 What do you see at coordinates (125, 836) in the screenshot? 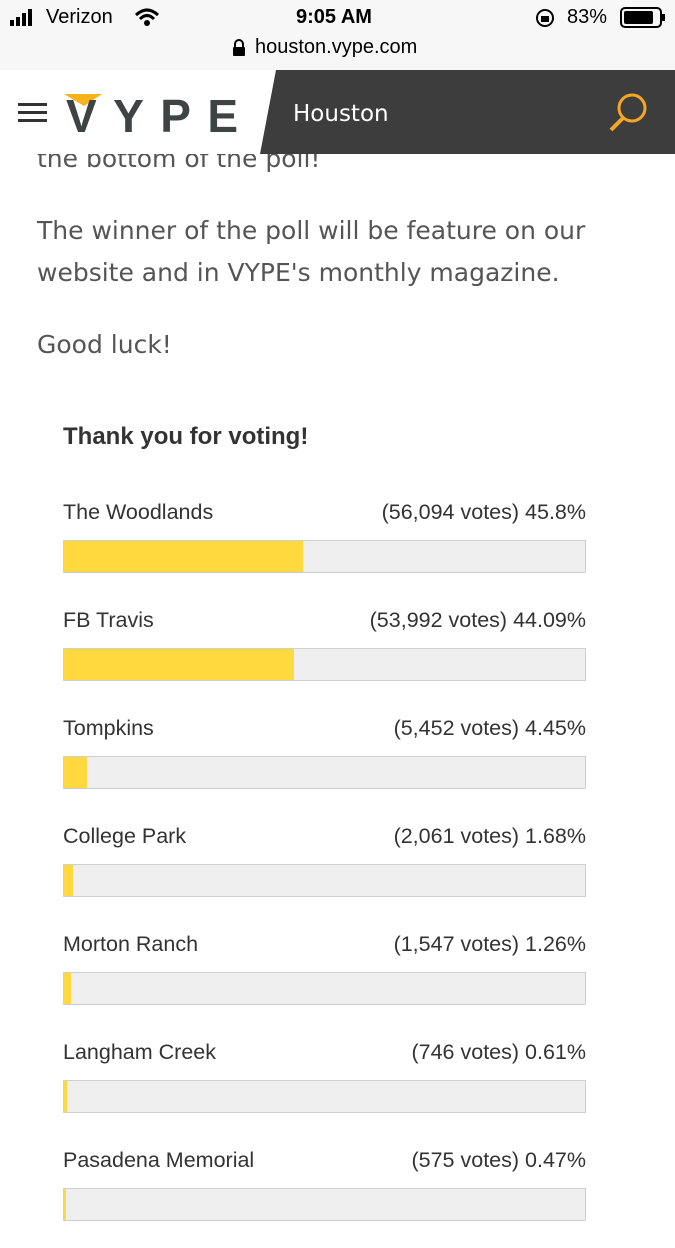
I see `option-name: College Park` at bounding box center [125, 836].